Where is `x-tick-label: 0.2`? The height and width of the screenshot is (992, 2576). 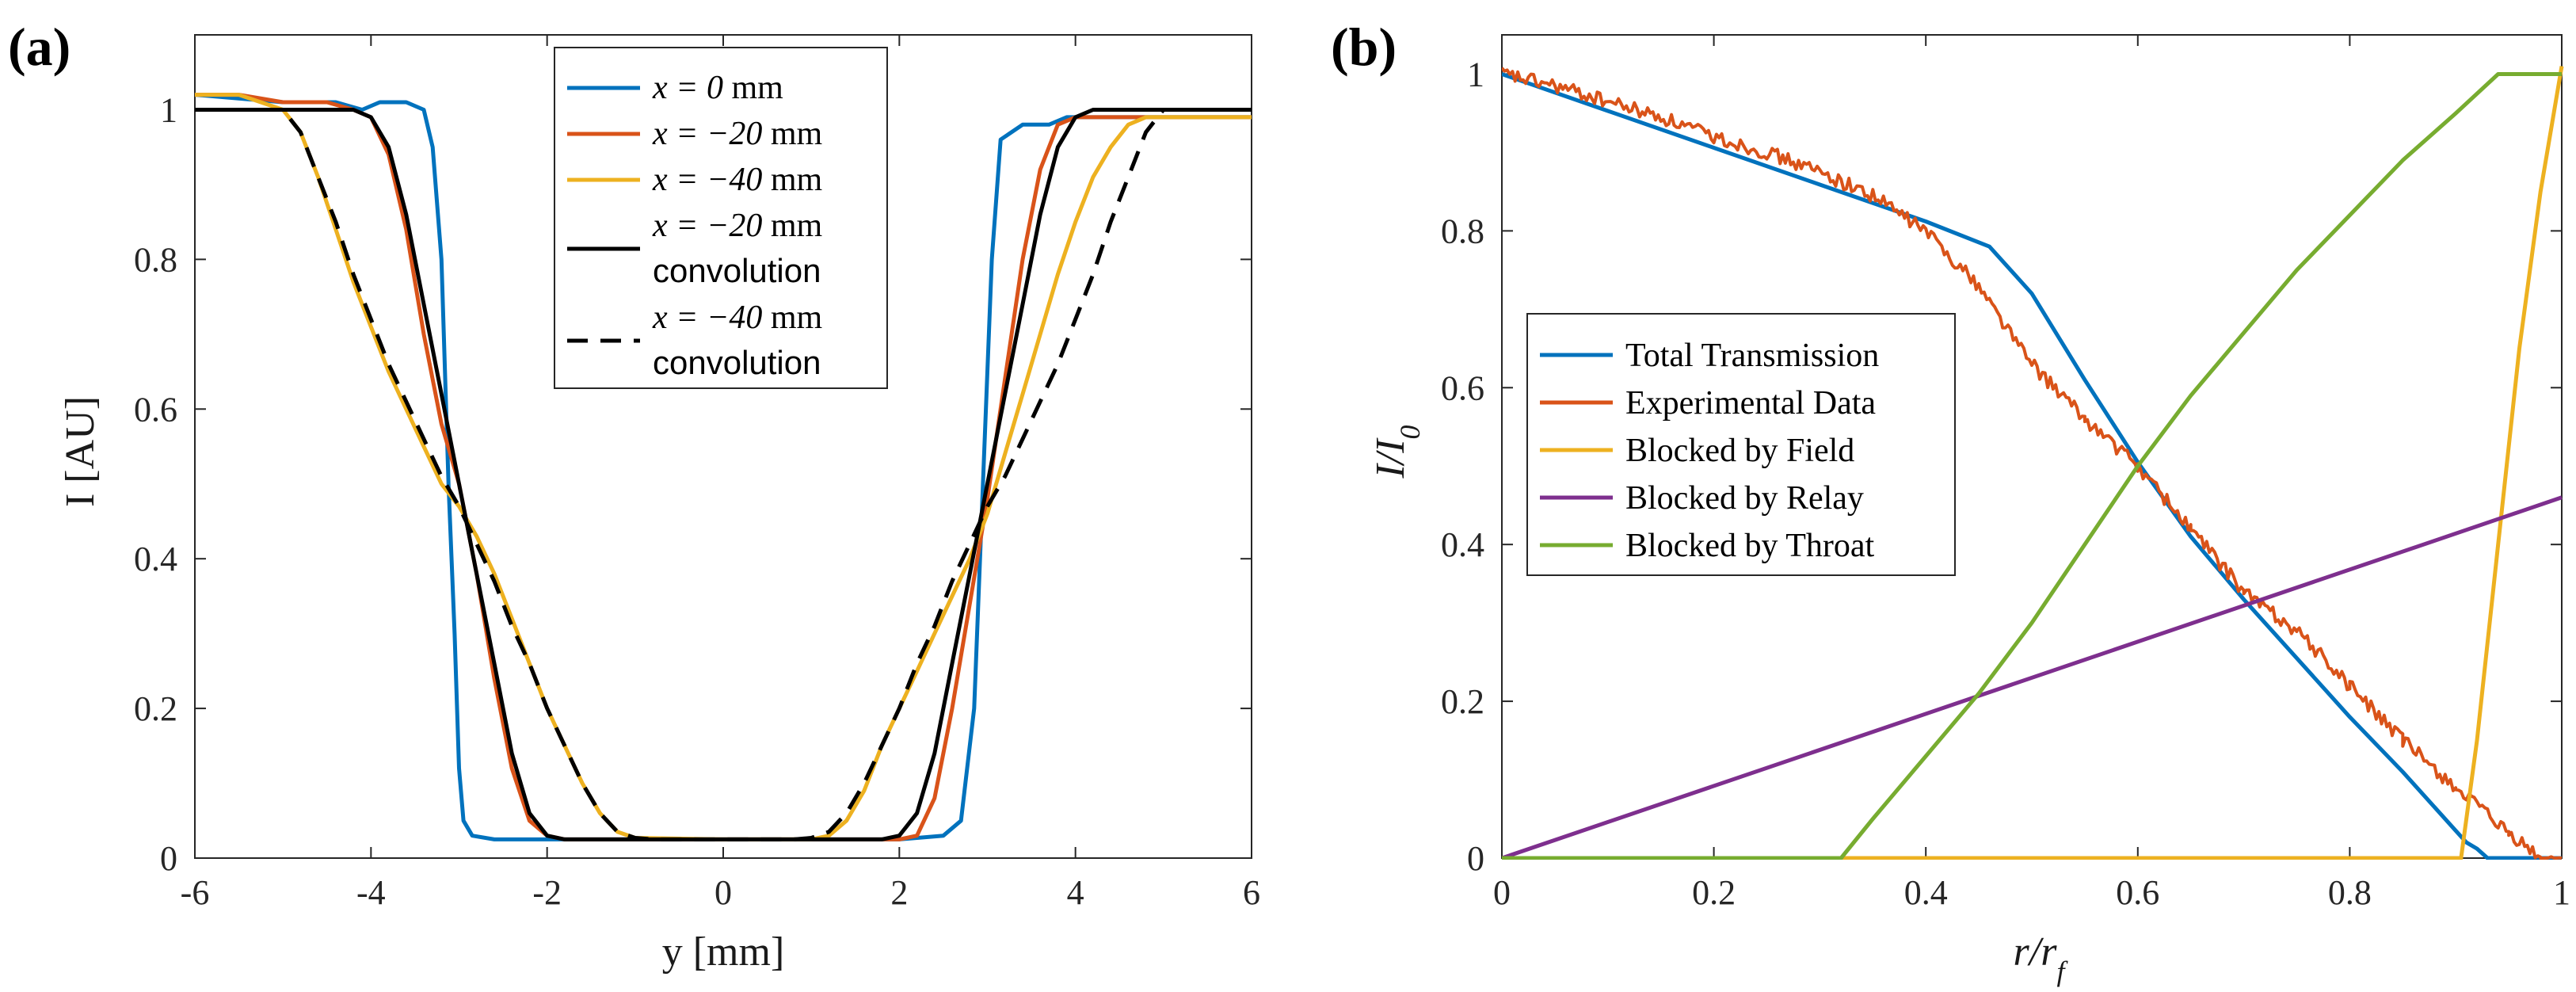 x-tick-label: 0.2 is located at coordinates (1714, 892).